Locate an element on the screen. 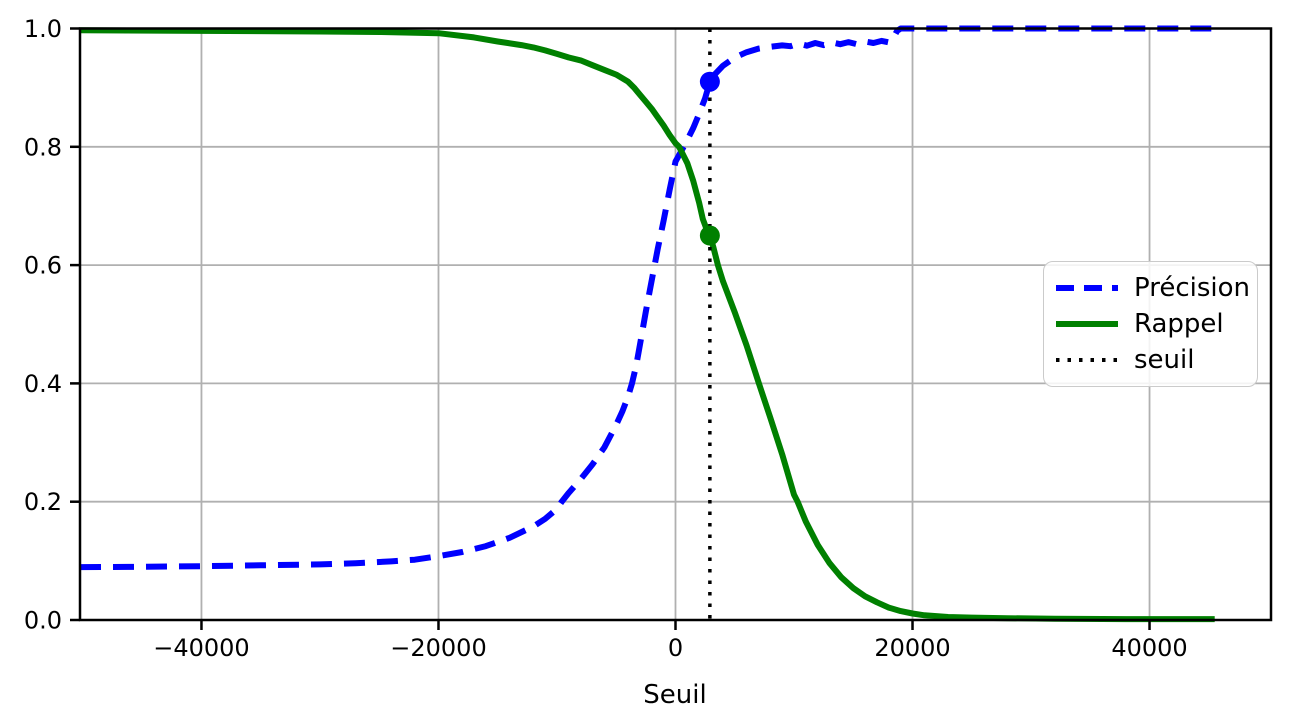 Image resolution: width=1289 pixels, height=721 pixels. legend-label-rappel: Rappel is located at coordinates (1179, 324).